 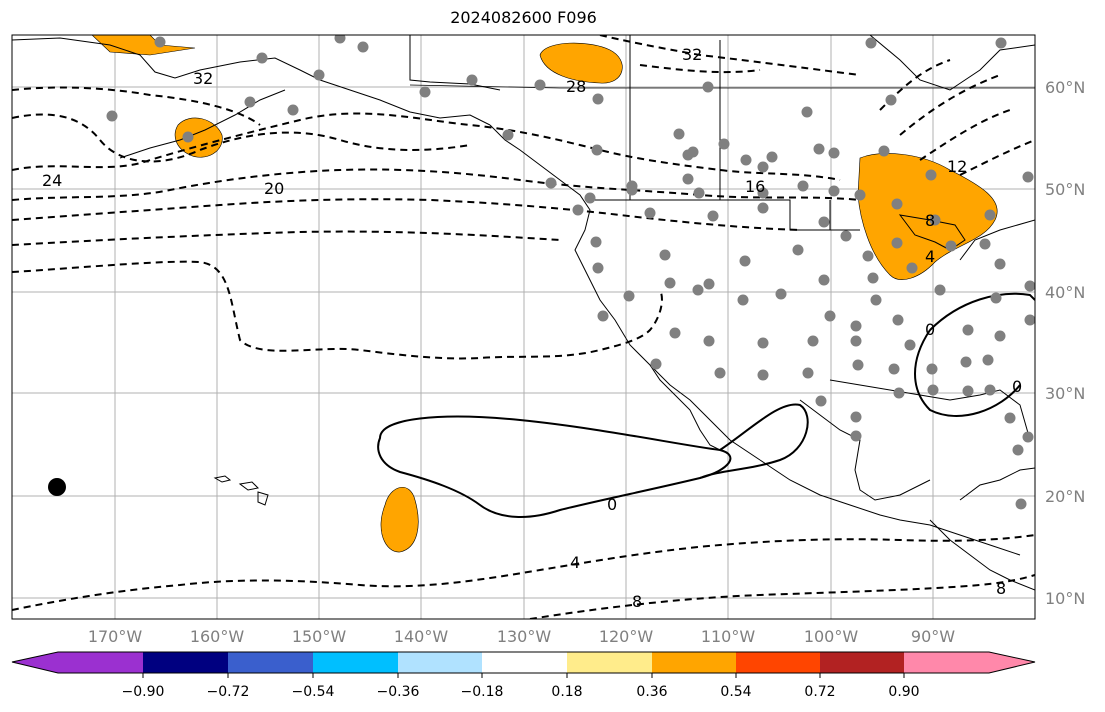 I want to click on svg-text: 130°W, so click(x=524, y=636).